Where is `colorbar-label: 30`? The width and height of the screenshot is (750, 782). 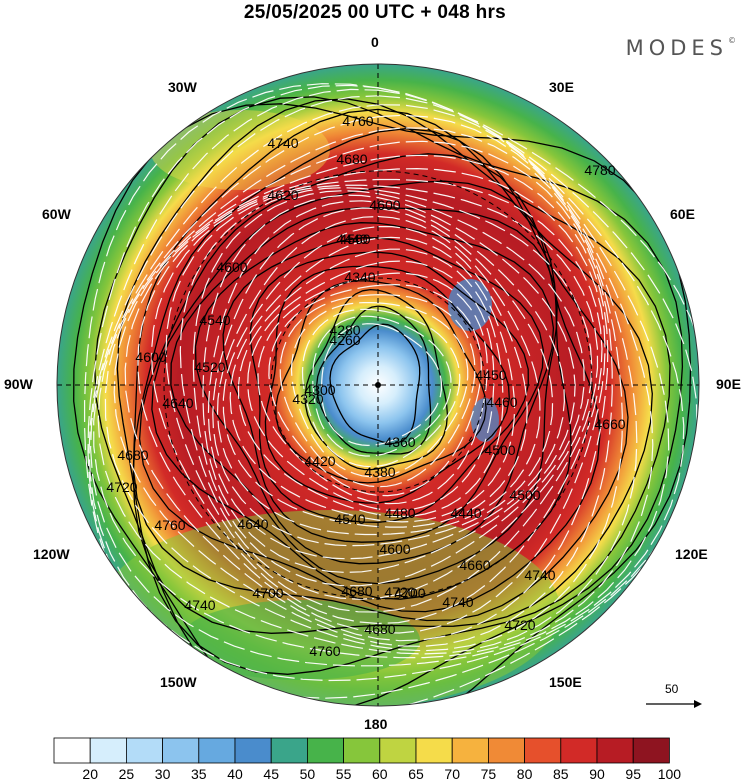
colorbar-label: 30 is located at coordinates (163, 774).